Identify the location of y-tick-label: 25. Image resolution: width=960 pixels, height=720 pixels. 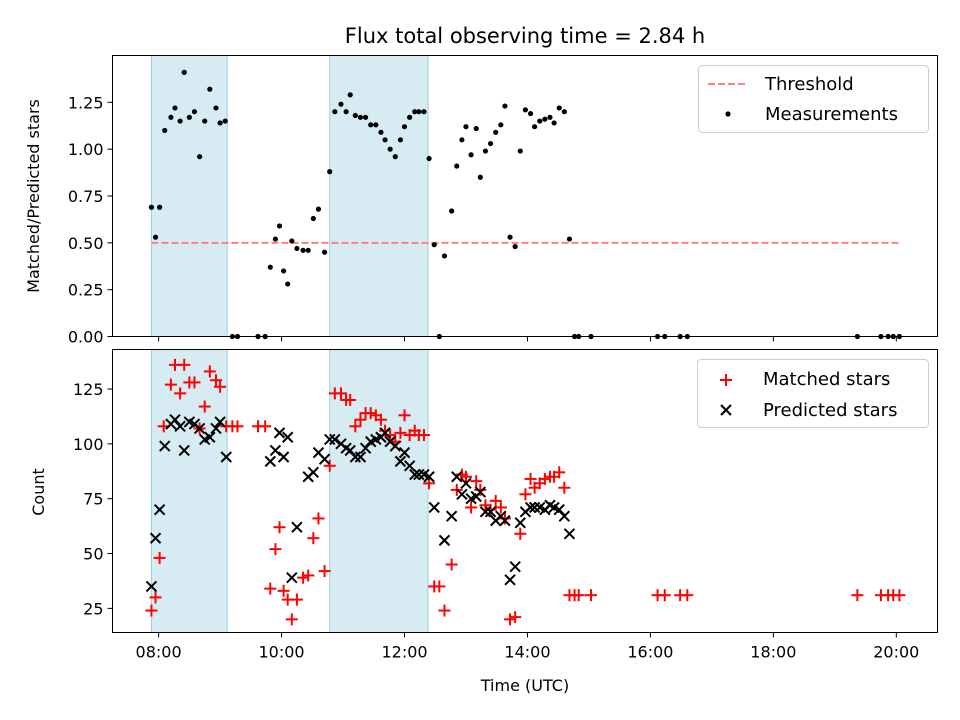
(93, 608).